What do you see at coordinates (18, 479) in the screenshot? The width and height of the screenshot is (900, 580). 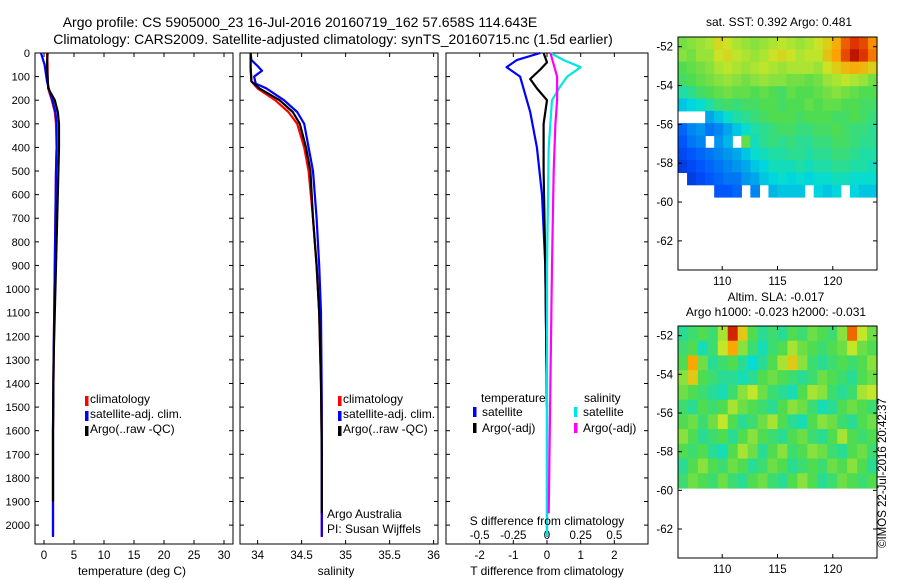 I see `depth-tick-label: 1800` at bounding box center [18, 479].